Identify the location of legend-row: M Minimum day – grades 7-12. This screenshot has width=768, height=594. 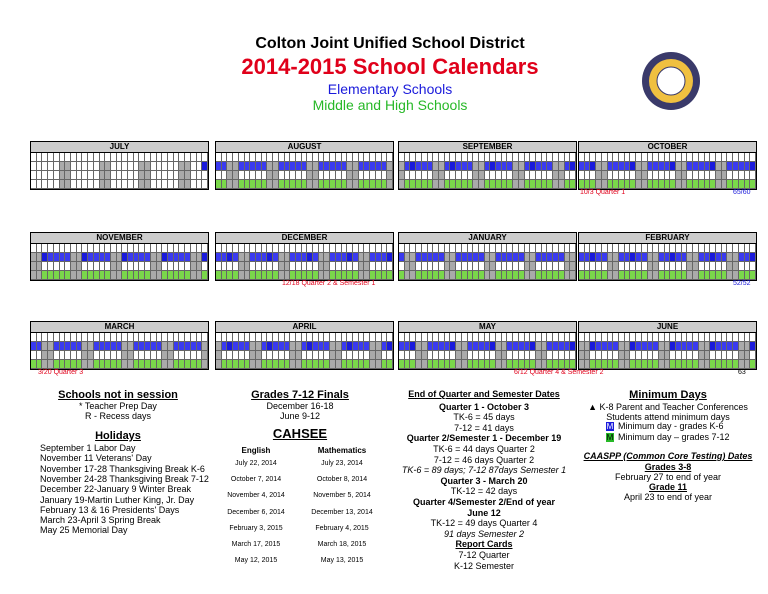
(668, 437).